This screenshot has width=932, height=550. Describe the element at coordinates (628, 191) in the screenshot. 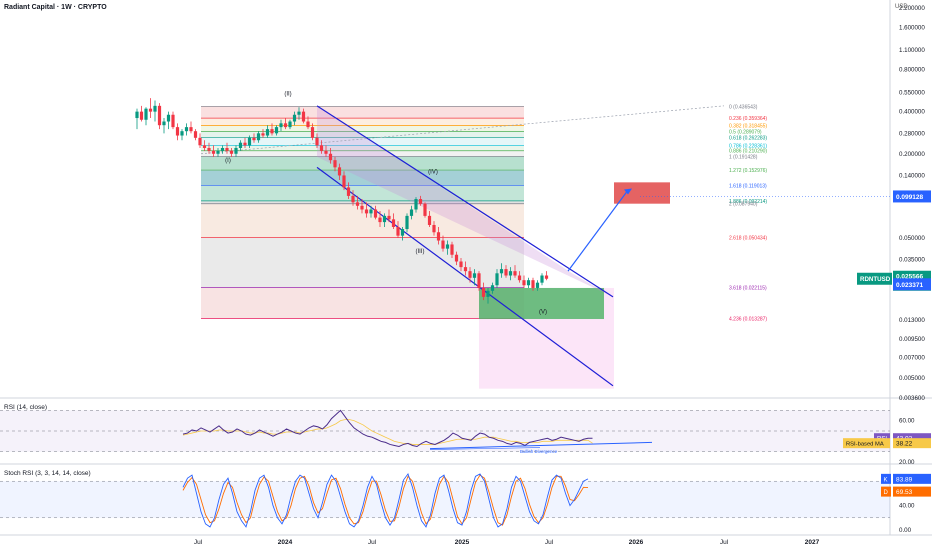

I see `forecast-arrow-head` at that location.